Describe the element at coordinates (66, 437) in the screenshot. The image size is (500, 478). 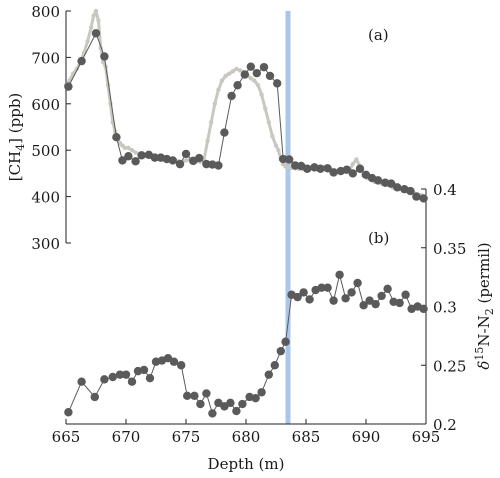
I see `depth-tick-label: 665` at that location.